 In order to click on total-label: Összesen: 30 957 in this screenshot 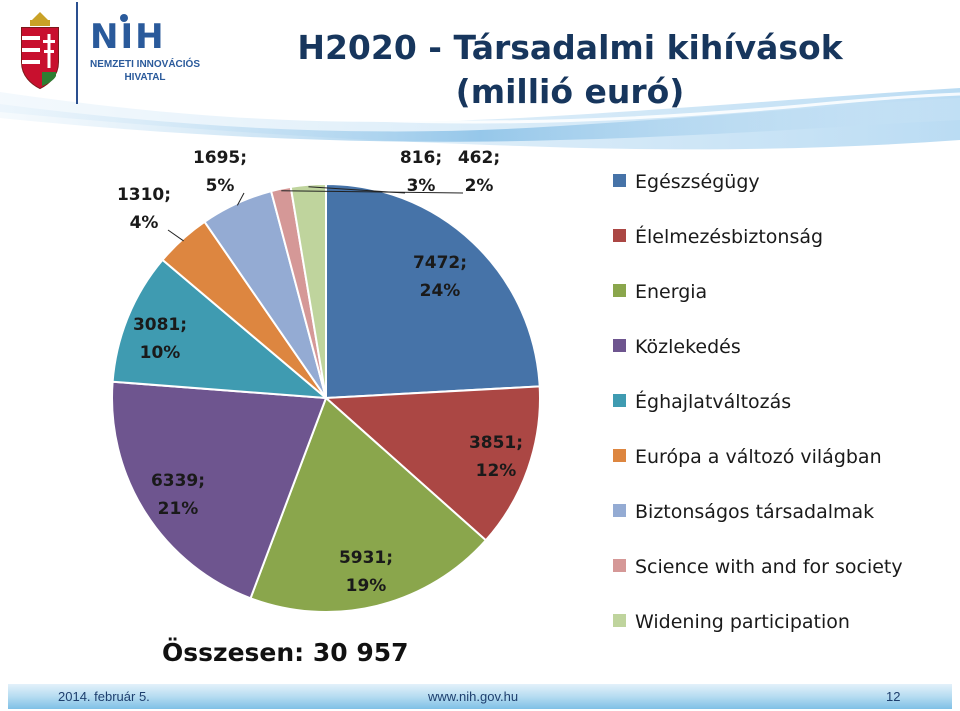, I will do `click(285, 652)`.